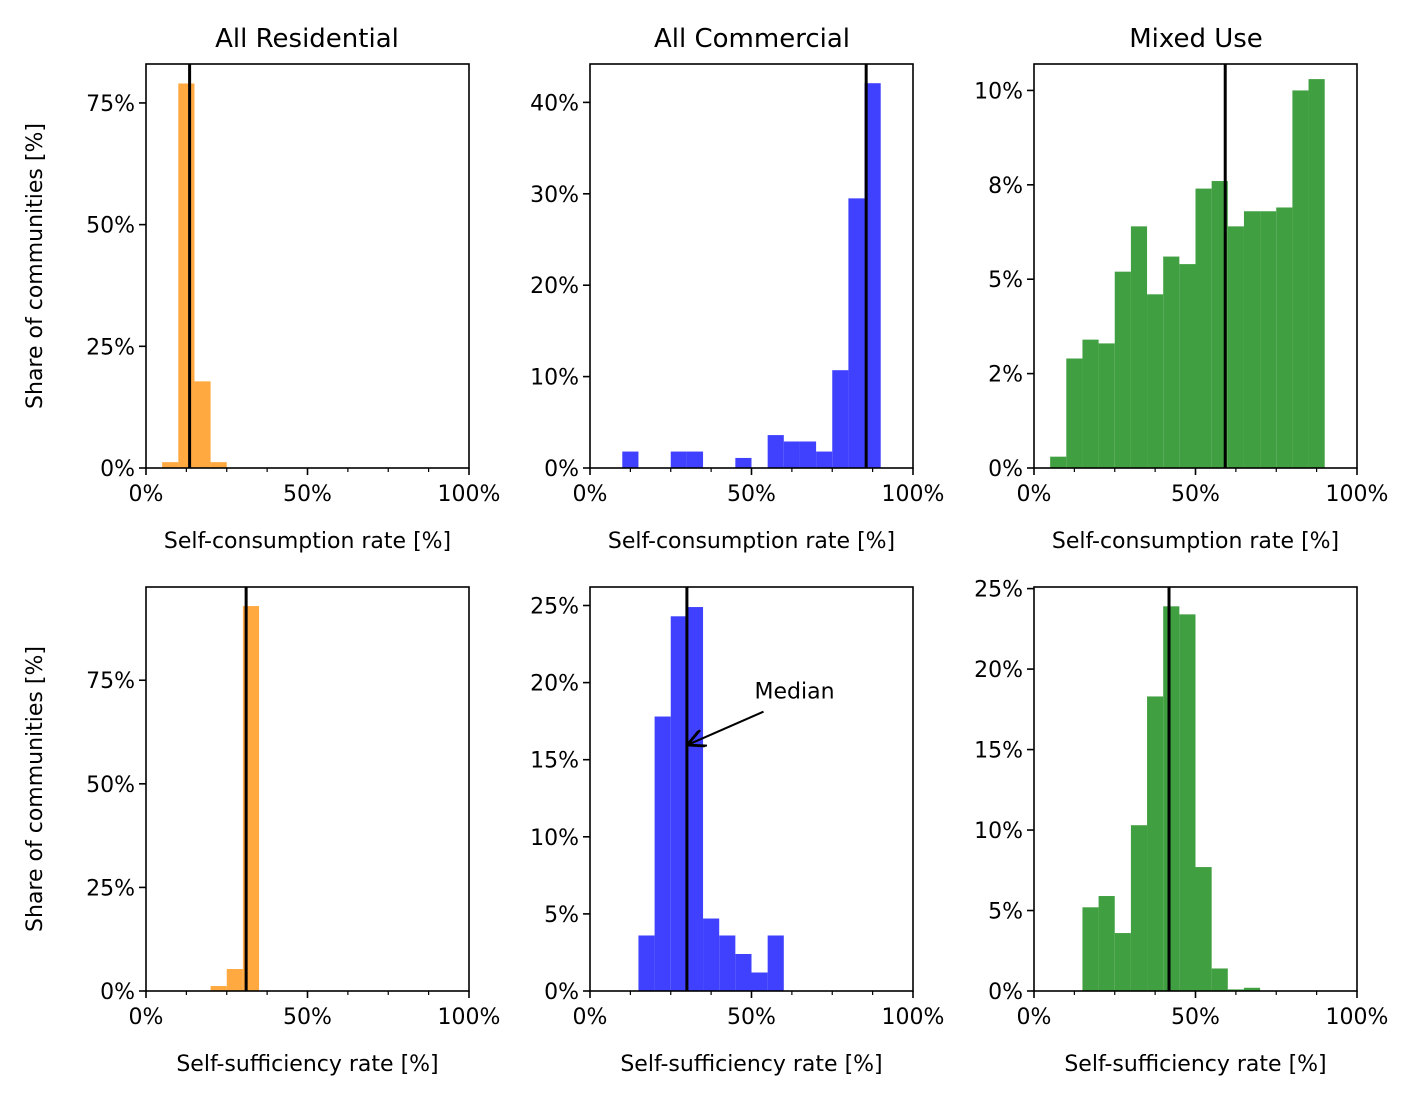 This screenshot has height=1100, width=1420. What do you see at coordinates (554, 195) in the screenshot?
I see `ytick-label-com-sc-3: 30%` at bounding box center [554, 195].